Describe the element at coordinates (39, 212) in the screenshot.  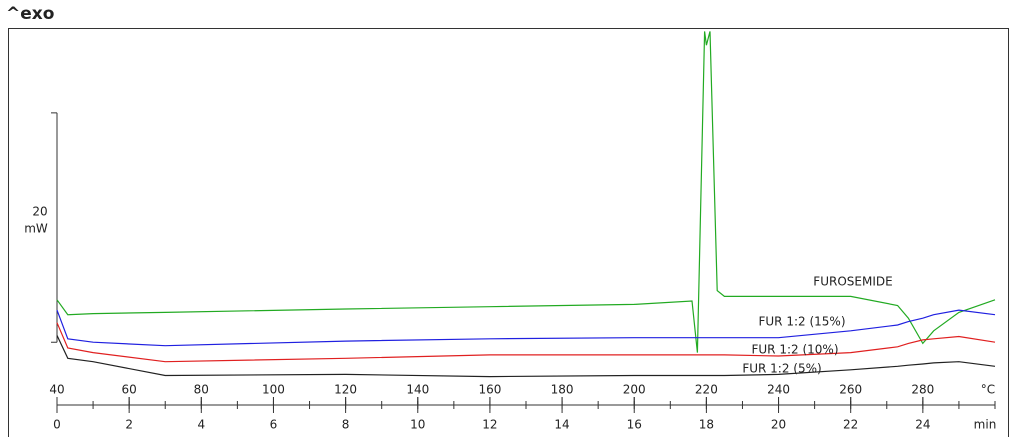
I see `scale-bar-value: 20` at that location.